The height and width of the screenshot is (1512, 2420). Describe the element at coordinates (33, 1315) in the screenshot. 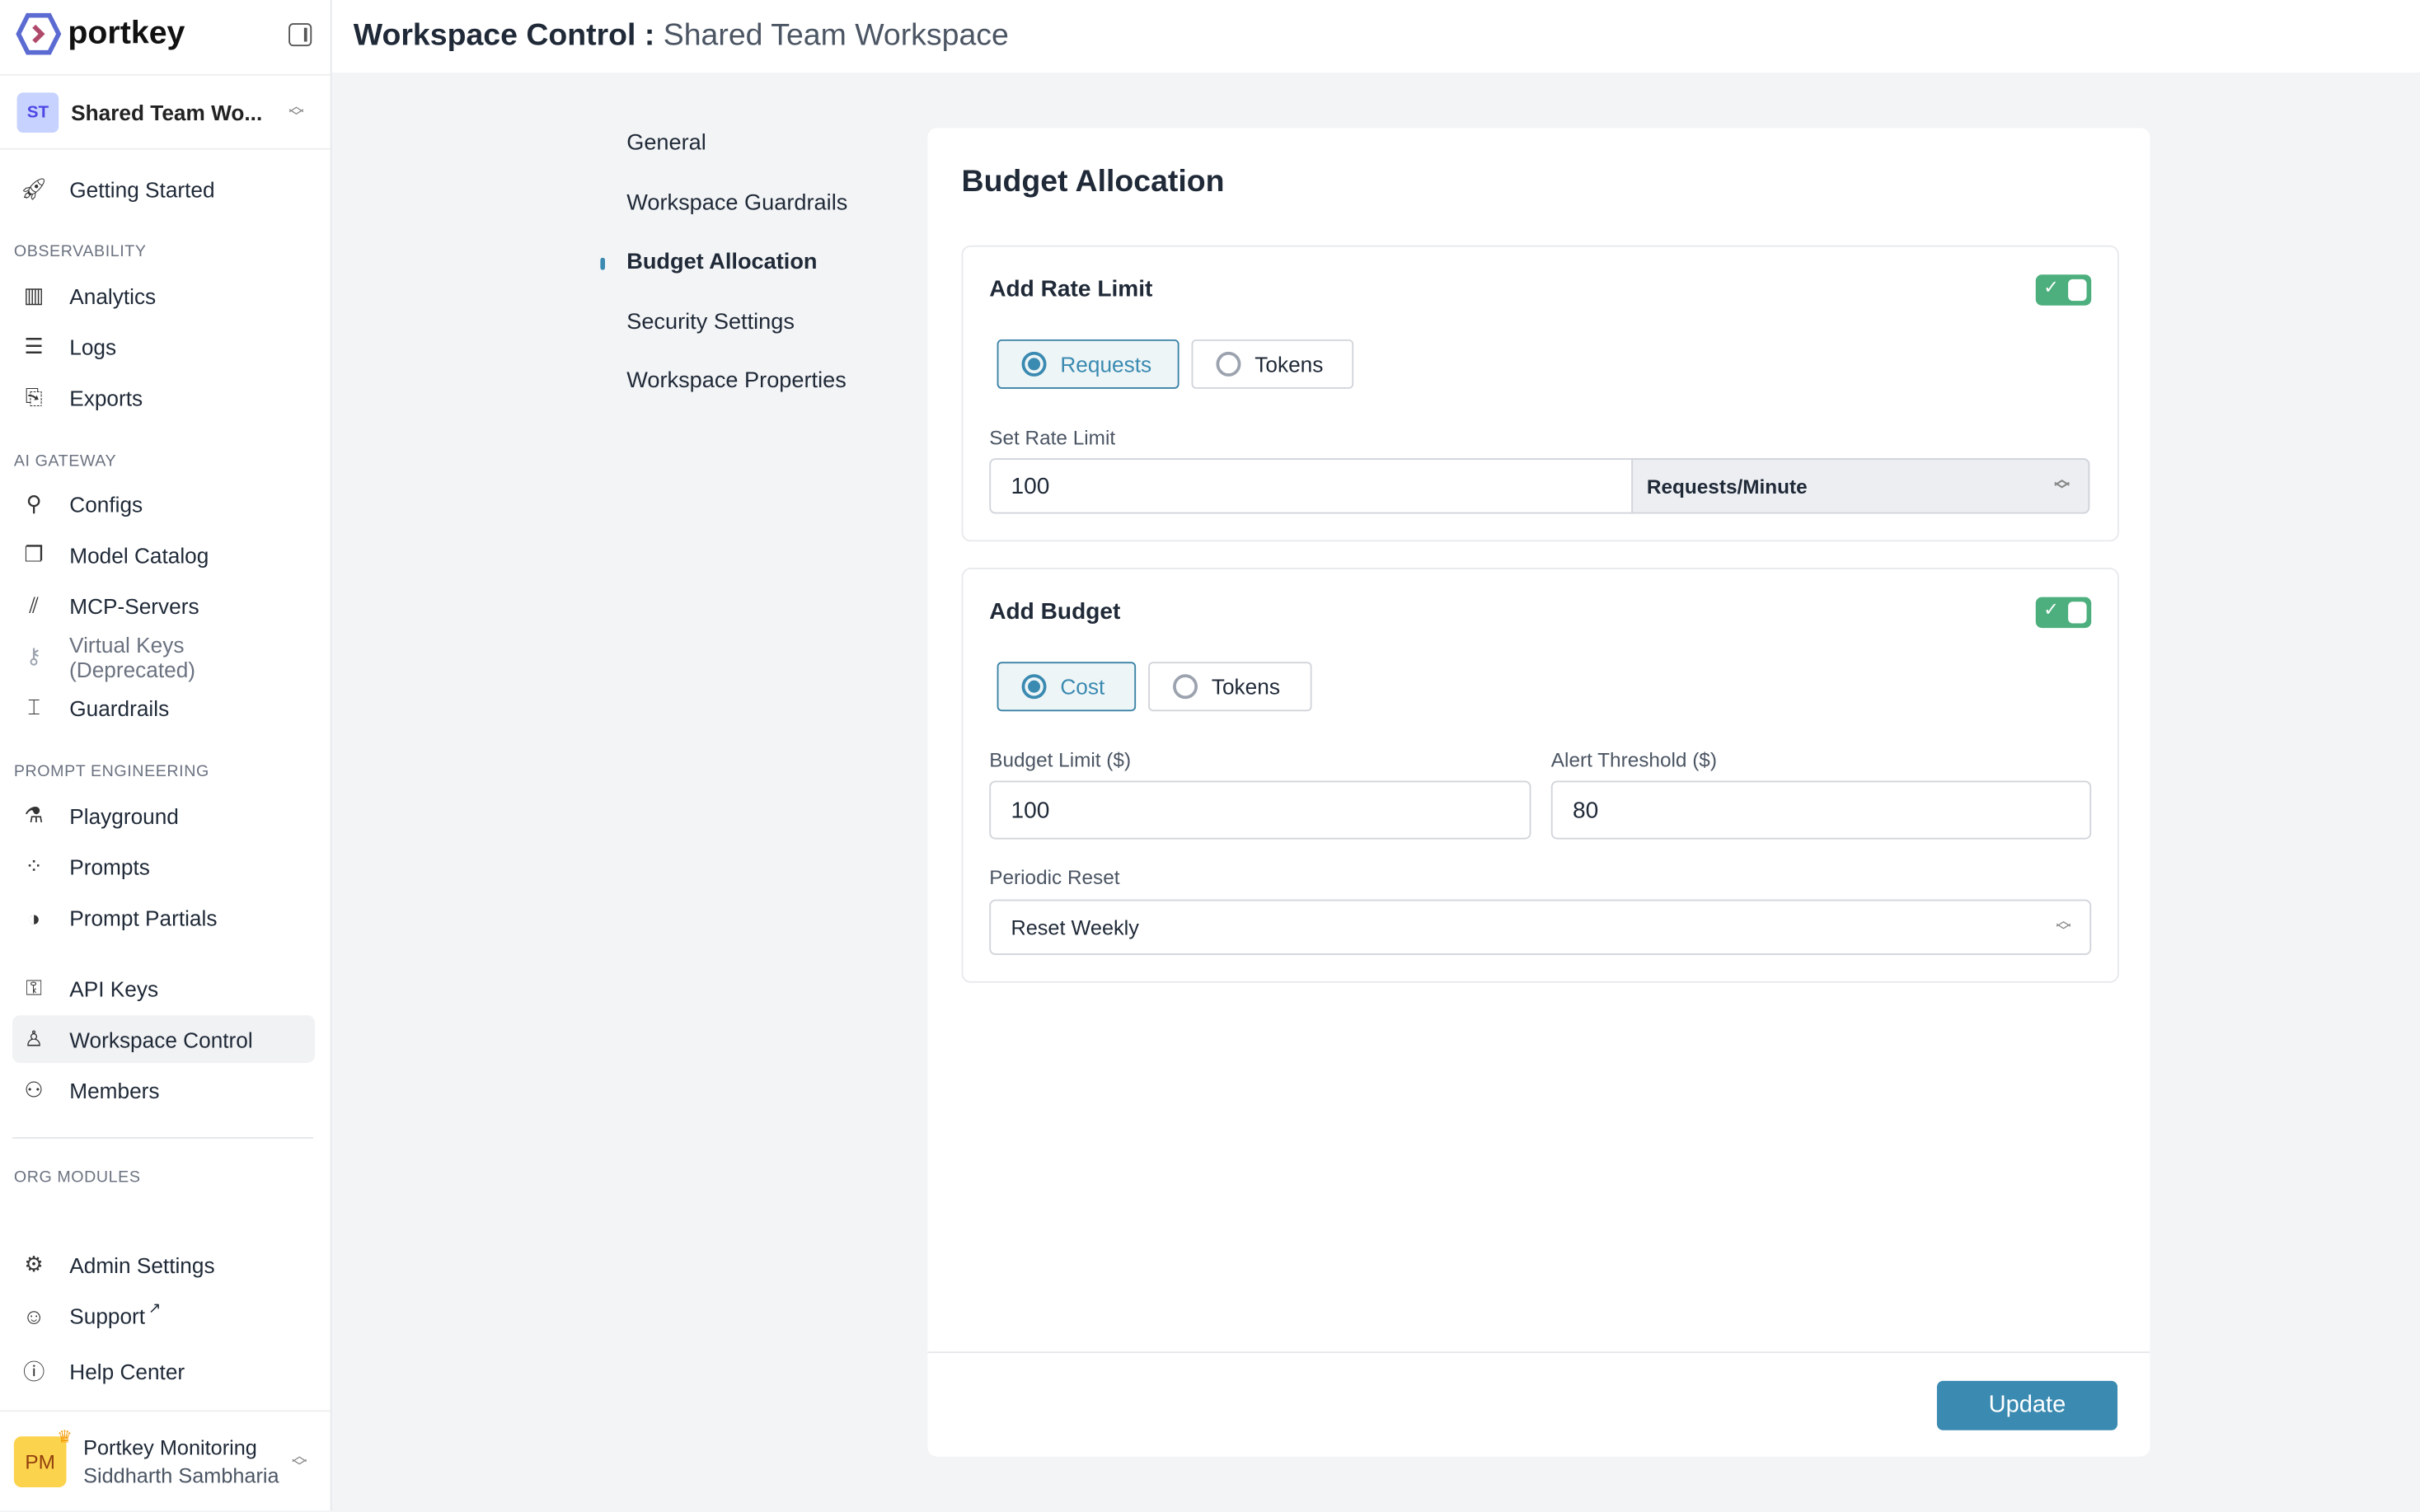

I see `support-icon: ☺` at that location.